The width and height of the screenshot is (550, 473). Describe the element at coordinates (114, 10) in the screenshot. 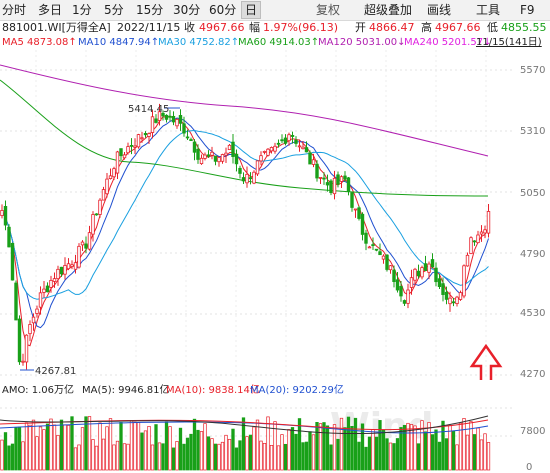

I see `tab-5min: 5分` at that location.